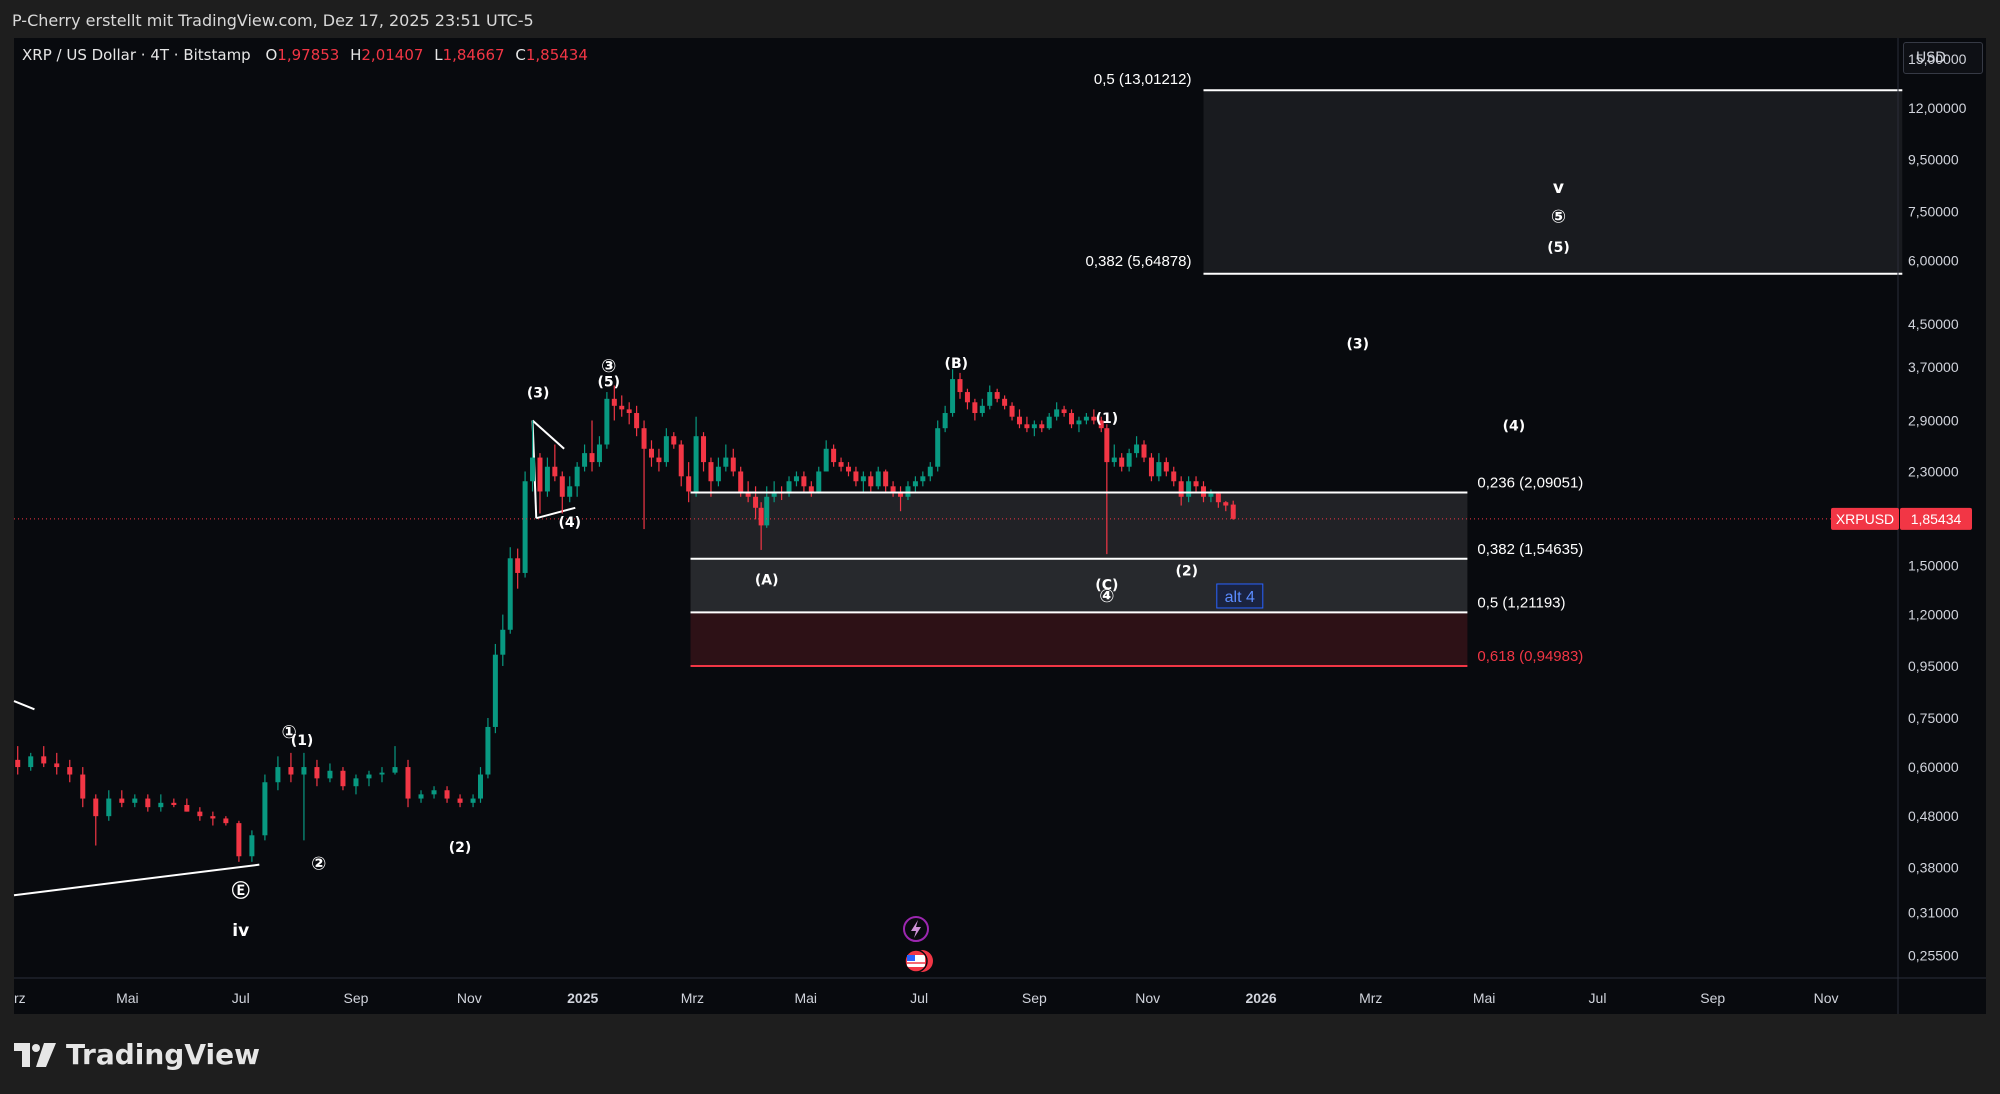  What do you see at coordinates (1933, 912) in the screenshot?
I see `y-tick-label: 0,31000` at bounding box center [1933, 912].